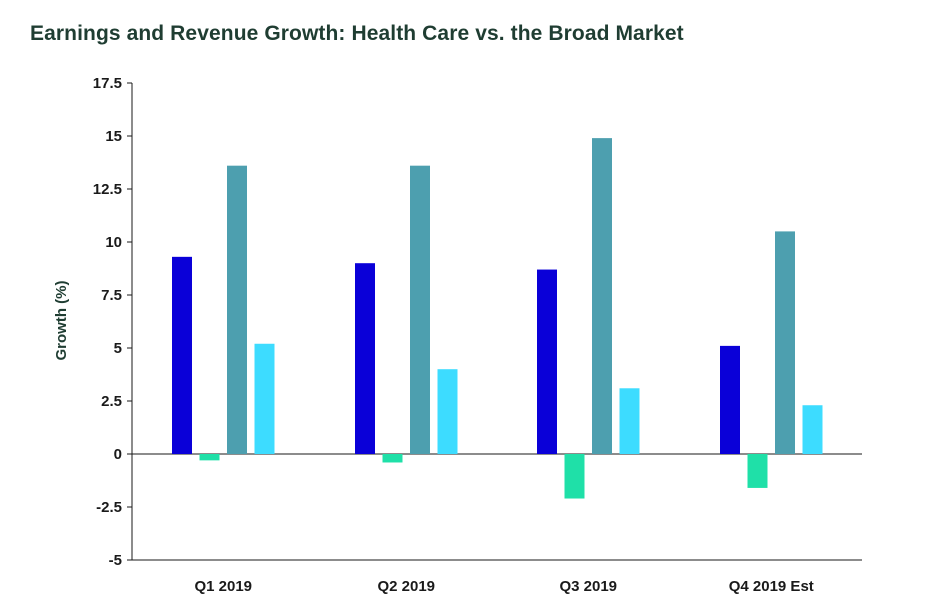 This screenshot has height=610, width=952. I want to click on x-tick-label: Q1 2019, so click(223, 586).